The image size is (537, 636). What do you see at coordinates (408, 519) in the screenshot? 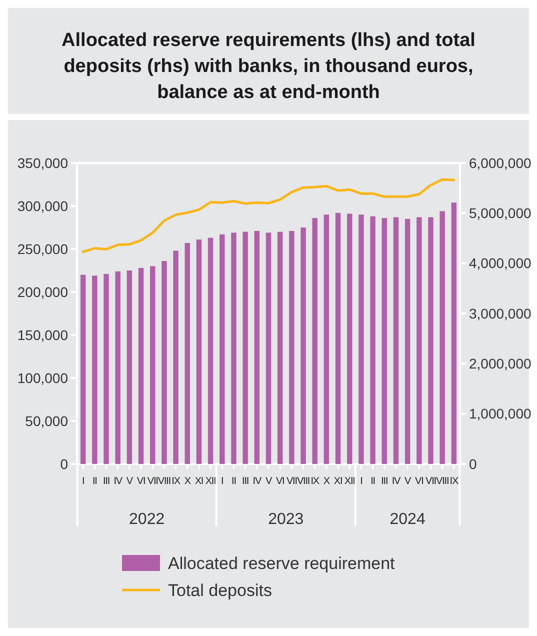
I see `text: 2024` at bounding box center [408, 519].